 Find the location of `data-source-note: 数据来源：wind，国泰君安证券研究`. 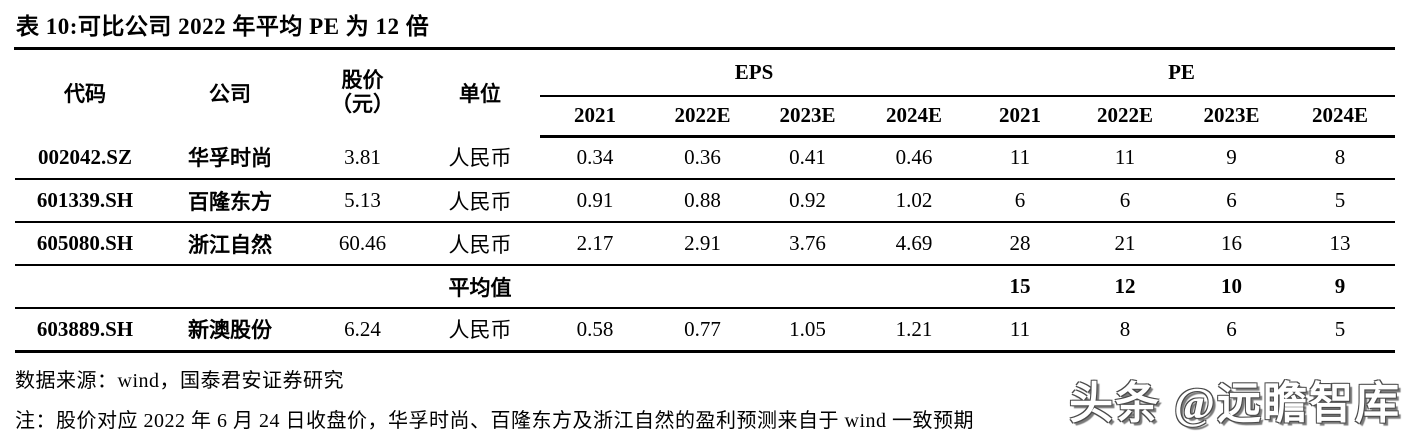

data-source-note: 数据来源：wind，国泰君安证券研究 is located at coordinates (179, 380).